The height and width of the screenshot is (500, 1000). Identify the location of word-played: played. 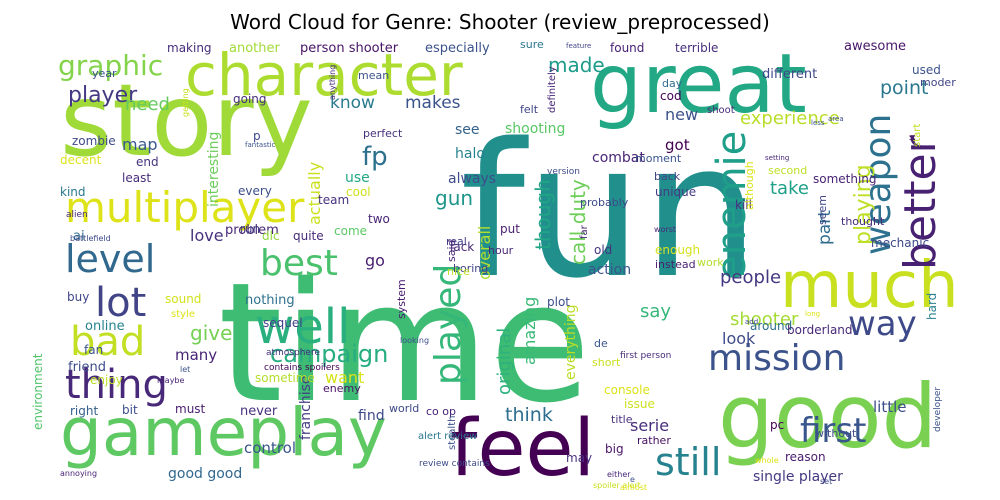
(448, 324).